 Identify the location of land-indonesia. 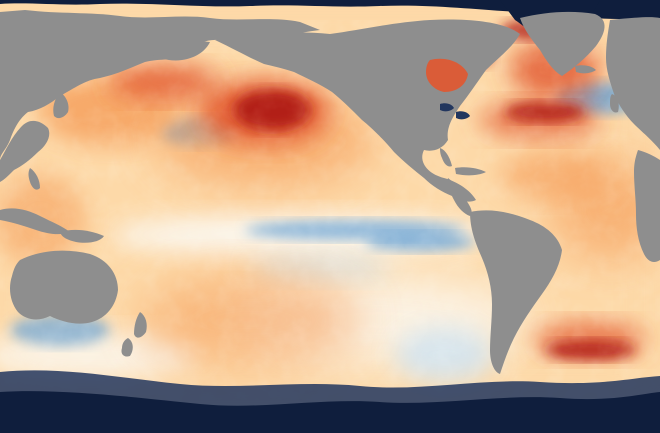
(35, 221).